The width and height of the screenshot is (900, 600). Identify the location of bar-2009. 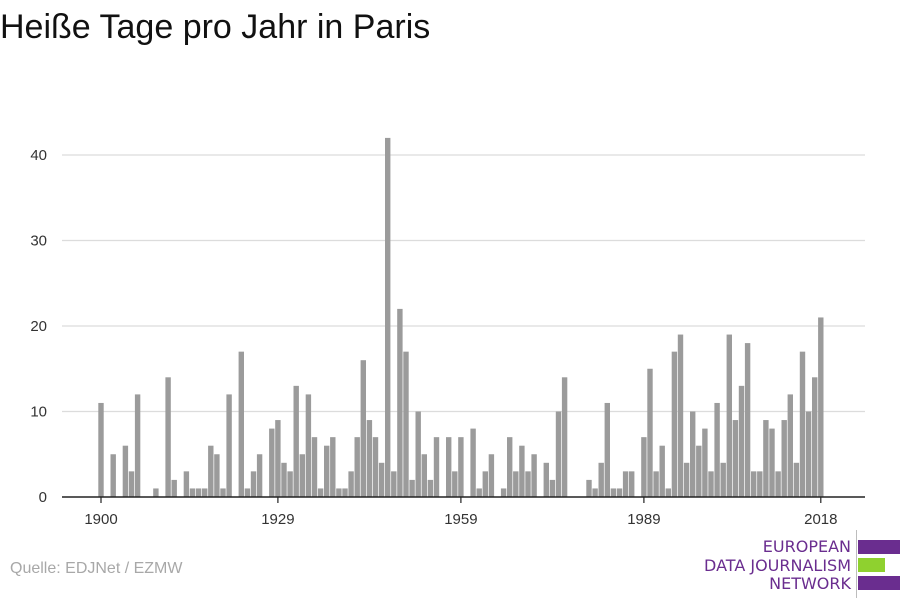
(766, 458).